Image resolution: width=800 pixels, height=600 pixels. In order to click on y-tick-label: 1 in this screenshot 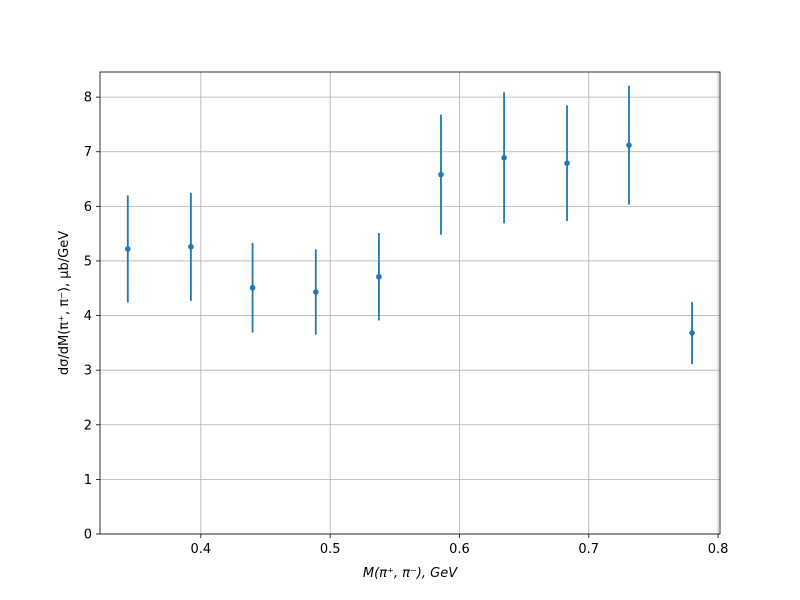, I will do `click(88, 480)`.